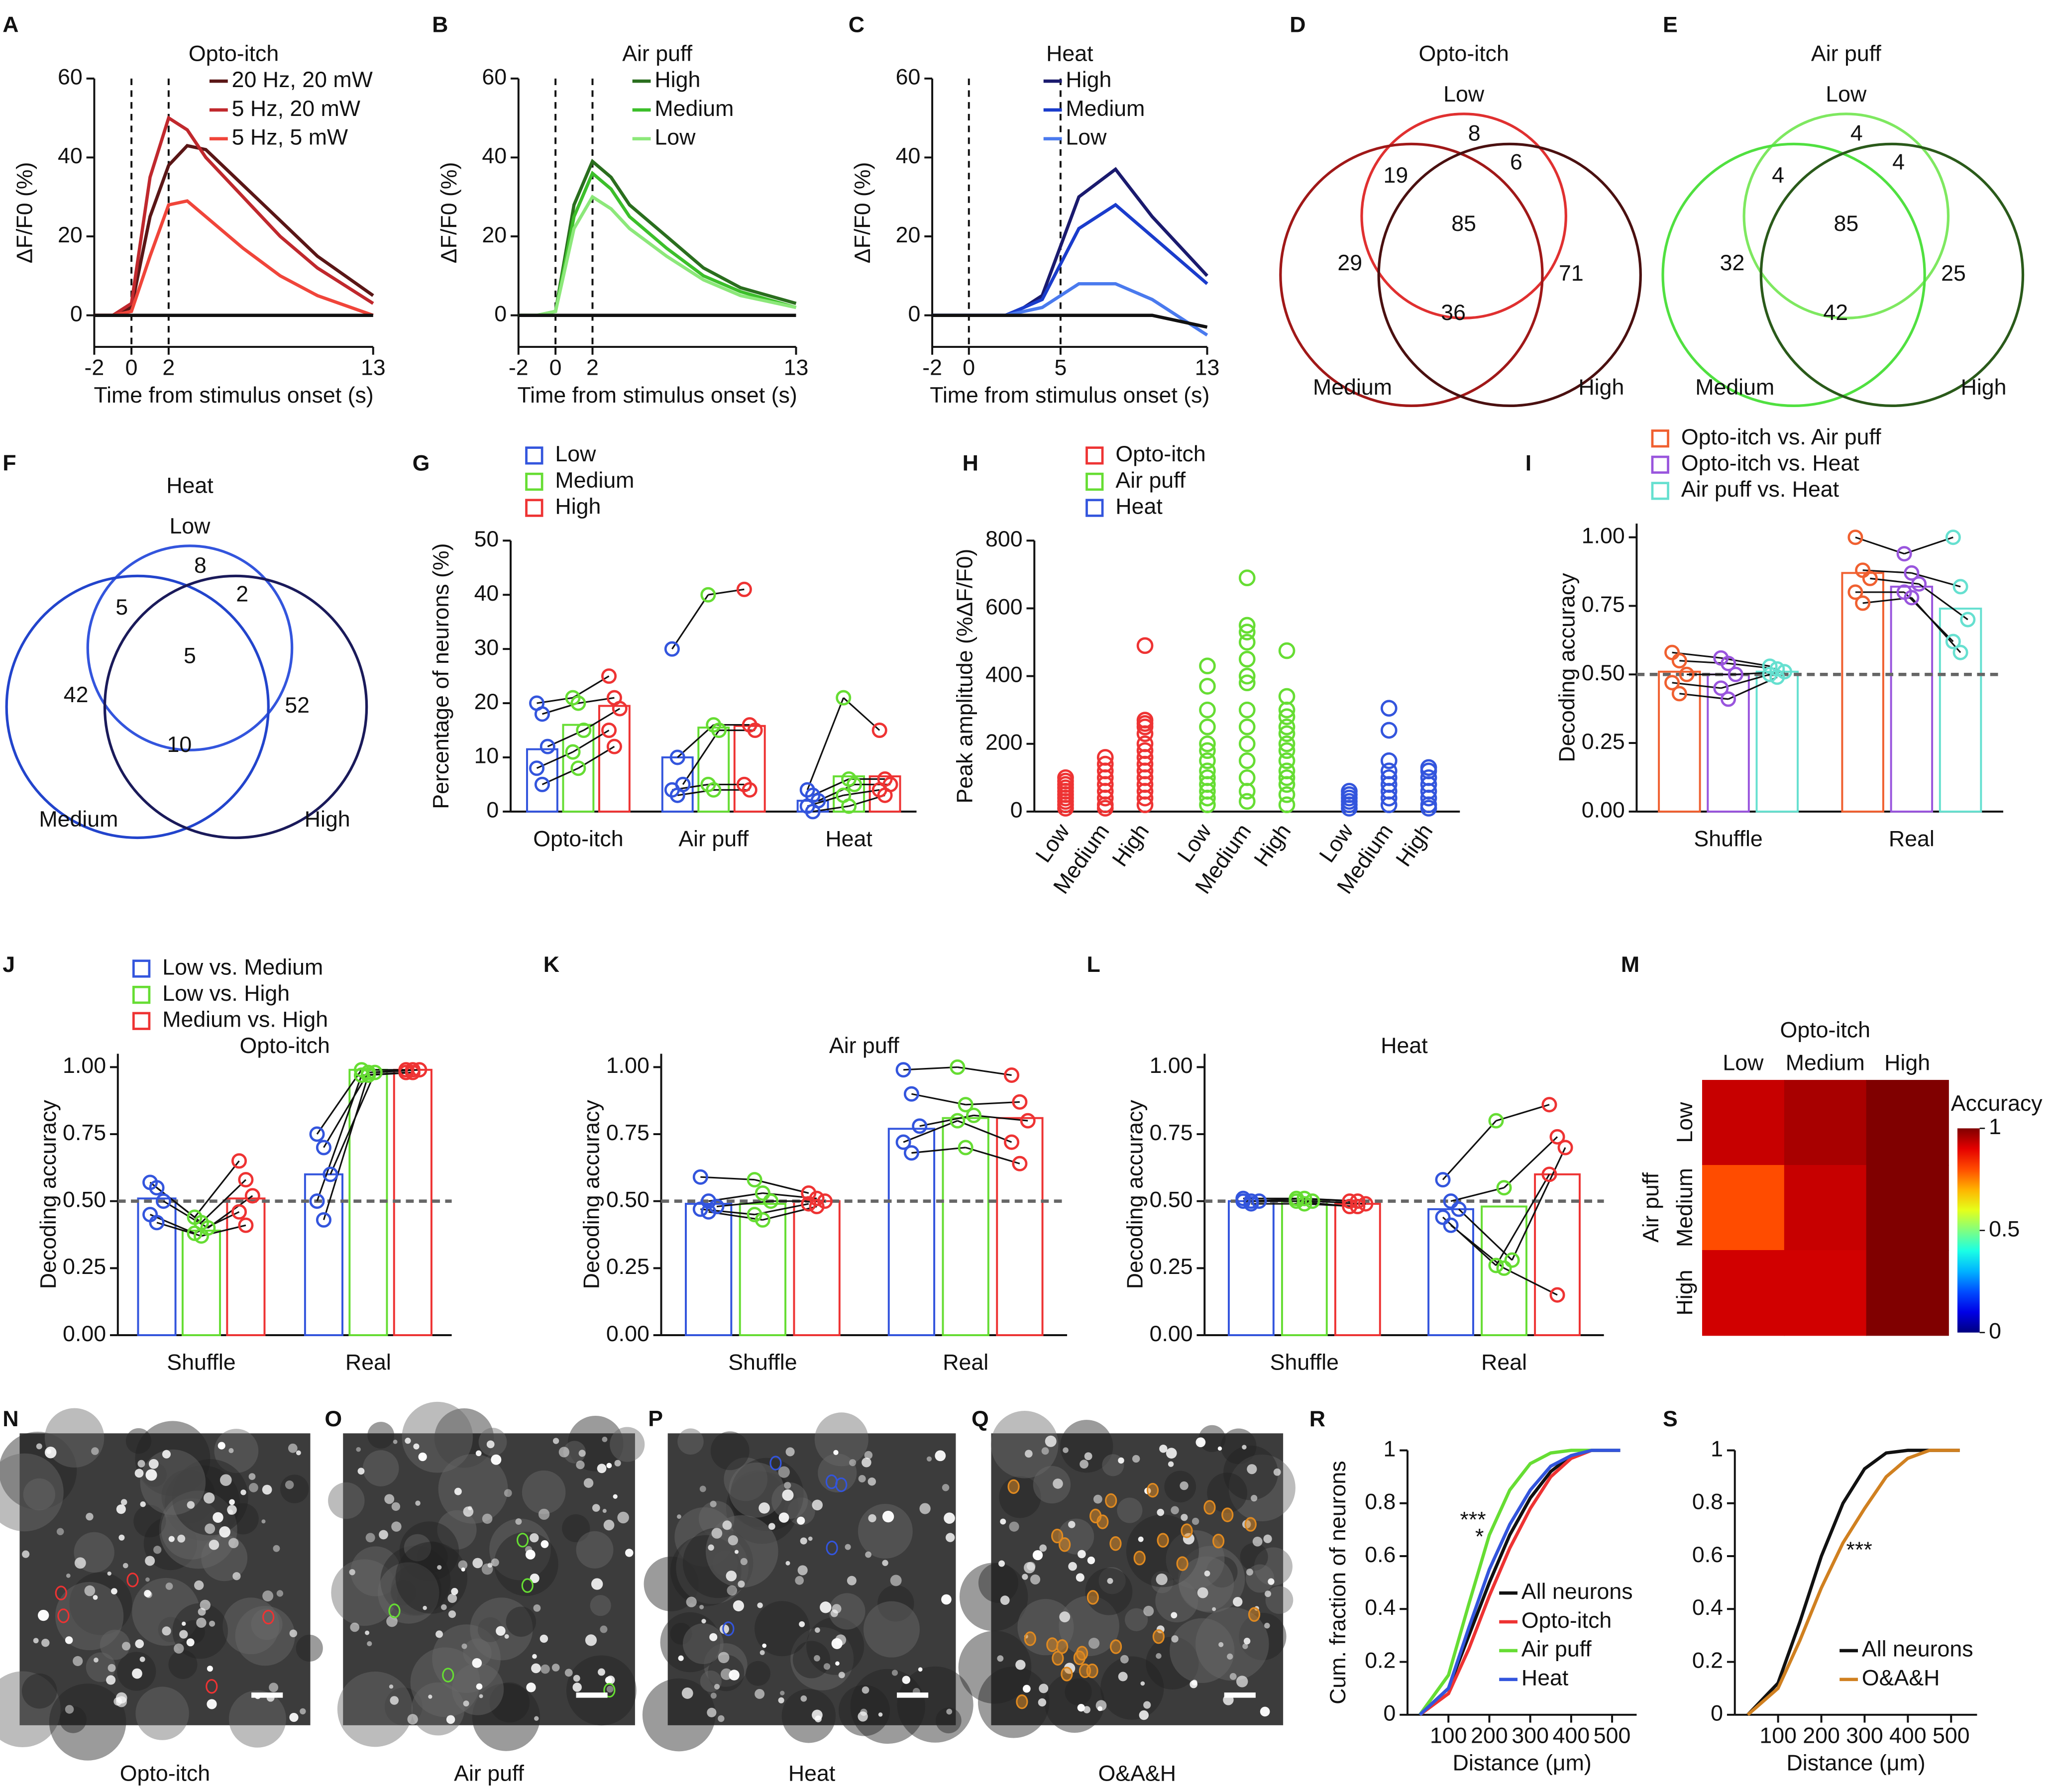  What do you see at coordinates (1892, 275) in the screenshot?
I see `venn-circle` at bounding box center [1892, 275].